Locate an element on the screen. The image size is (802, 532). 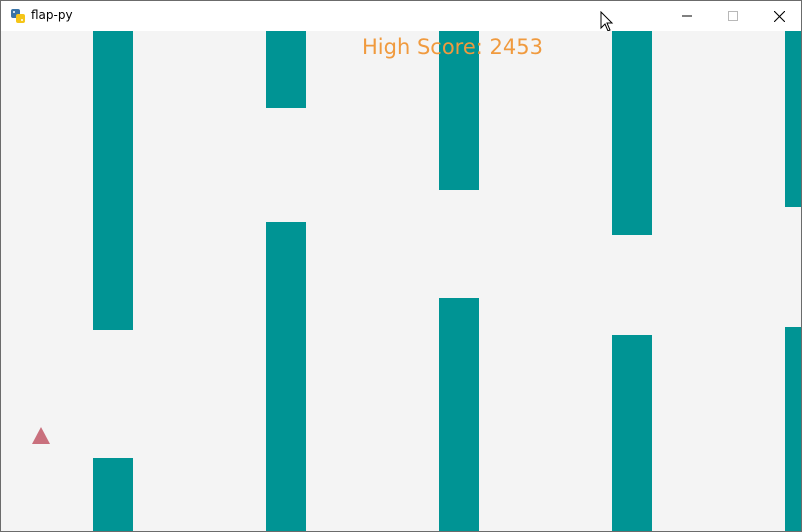
title-bar: flap-py is located at coordinates (401, 16).